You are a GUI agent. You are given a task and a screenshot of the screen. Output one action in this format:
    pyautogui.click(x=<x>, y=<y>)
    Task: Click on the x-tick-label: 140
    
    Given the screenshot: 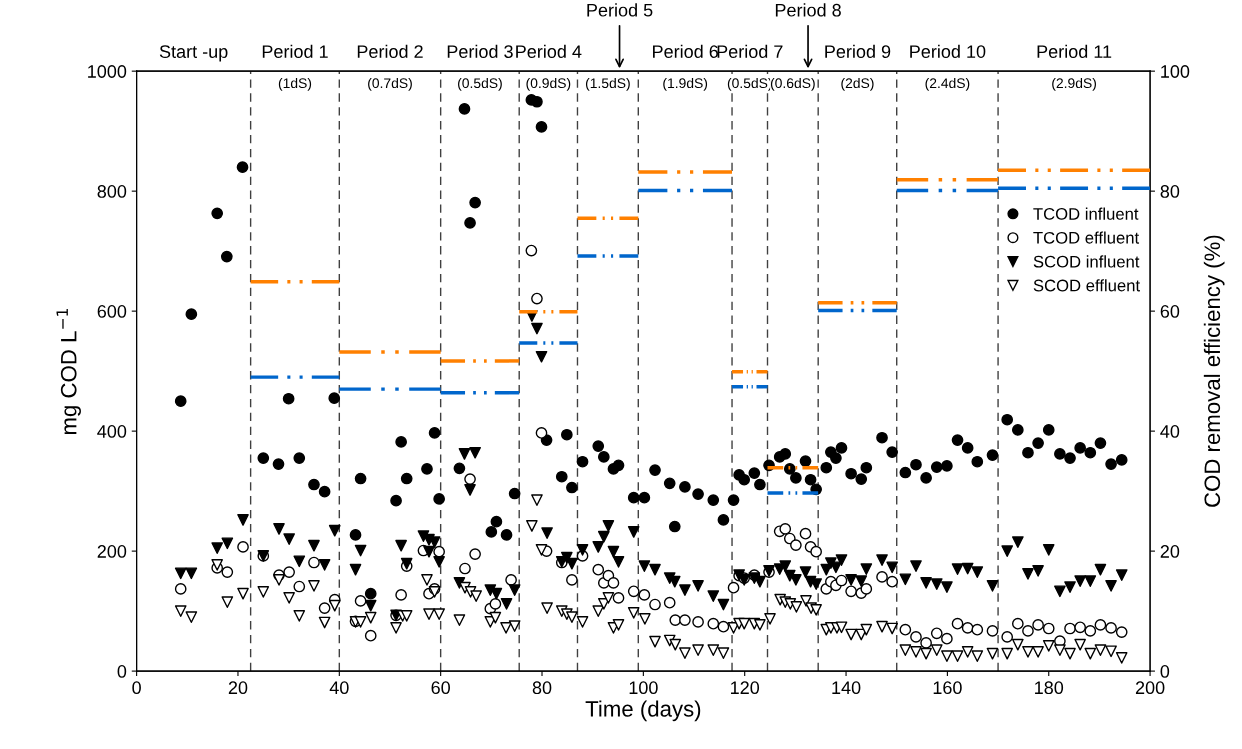 What is the action you would take?
    pyautogui.click(x=846, y=688)
    